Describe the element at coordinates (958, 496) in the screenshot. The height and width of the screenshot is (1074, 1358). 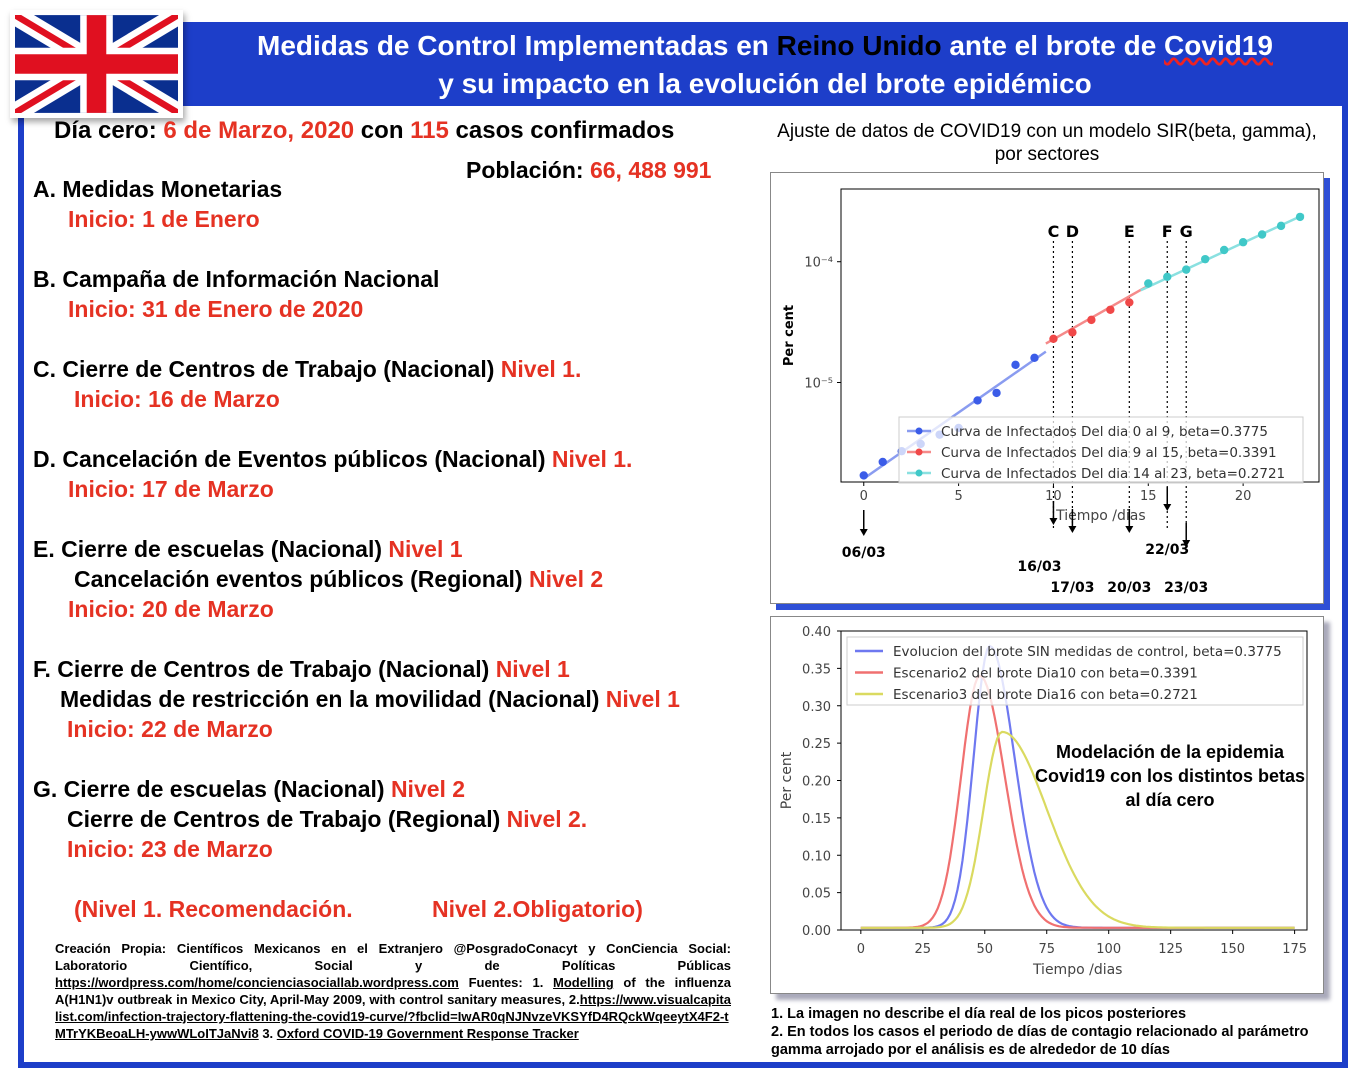
I see `chart1-x-tick-label: 5` at that location.